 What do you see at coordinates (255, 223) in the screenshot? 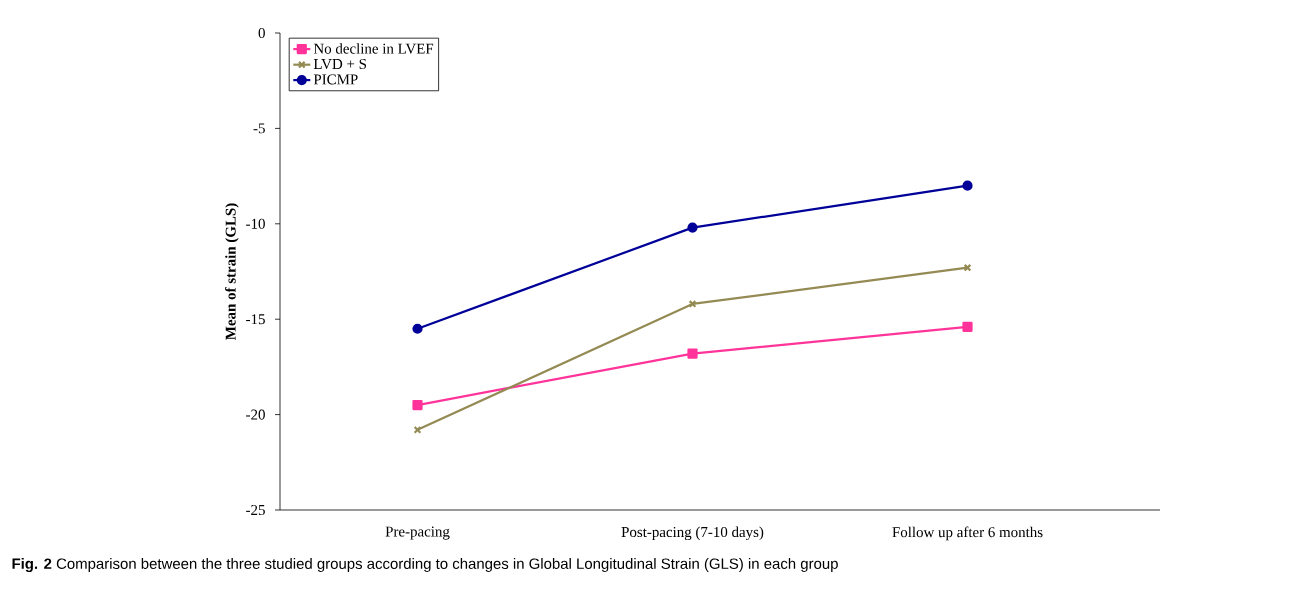
I see `y-tick-label: -10` at bounding box center [255, 223].